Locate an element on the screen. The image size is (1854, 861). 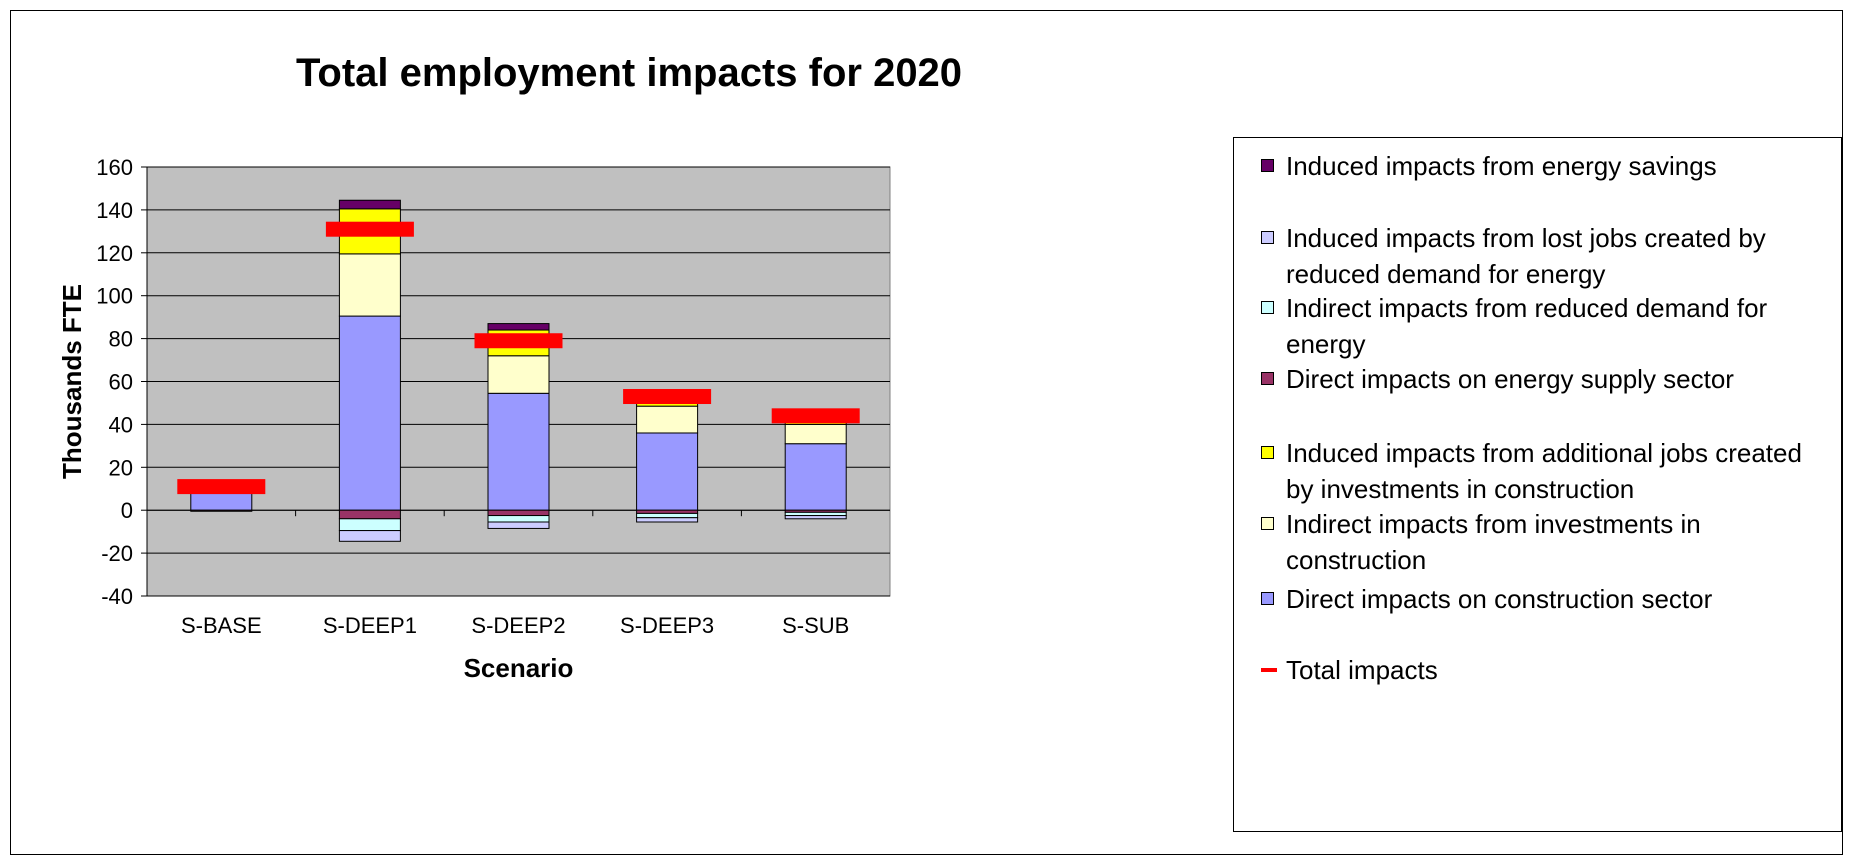
y-tick-label: -40 is located at coordinates (117, 596).